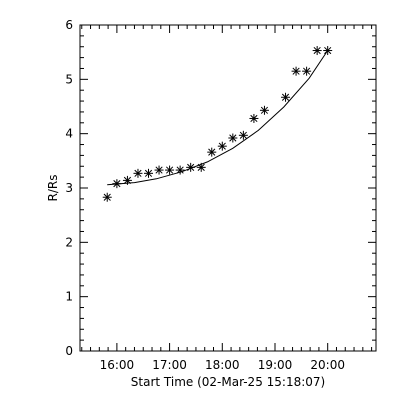 The height and width of the screenshot is (404, 400). I want to click on y-axis-tick-labels: 0 1 2 3 4 5 6, so click(69, 188).